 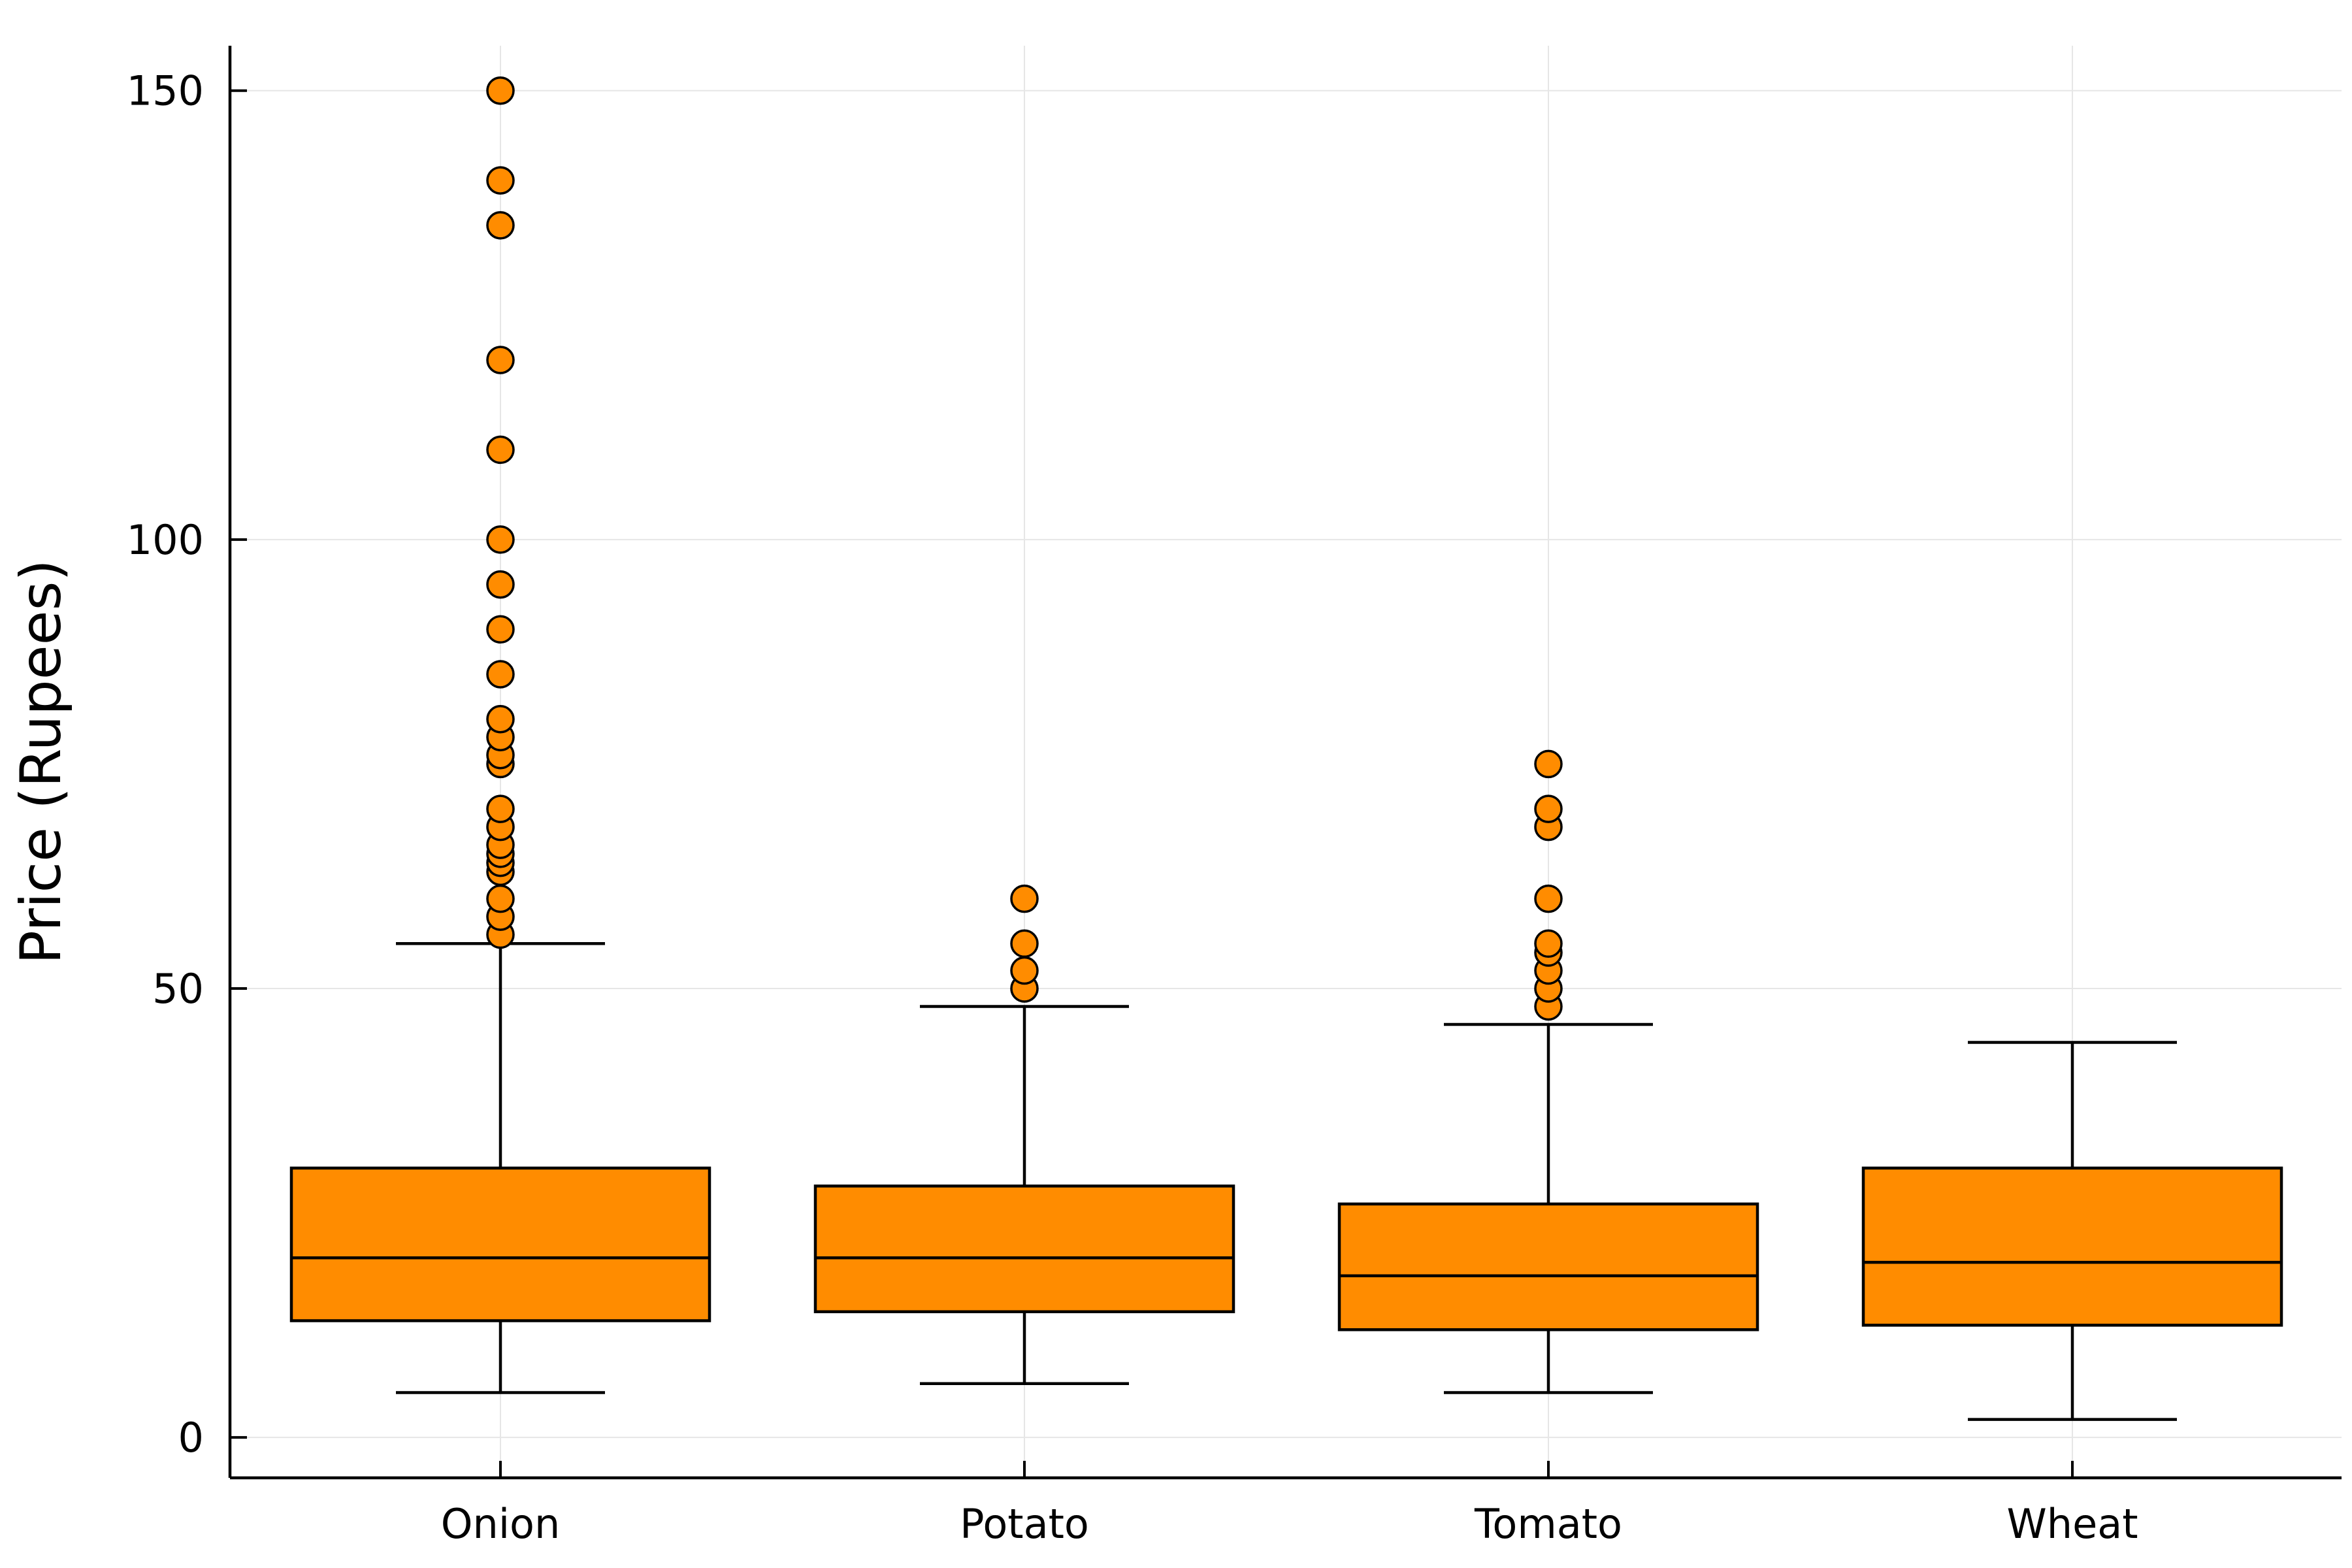 What do you see at coordinates (1548, 1071) in the screenshot?
I see `box-group-tomato` at bounding box center [1548, 1071].